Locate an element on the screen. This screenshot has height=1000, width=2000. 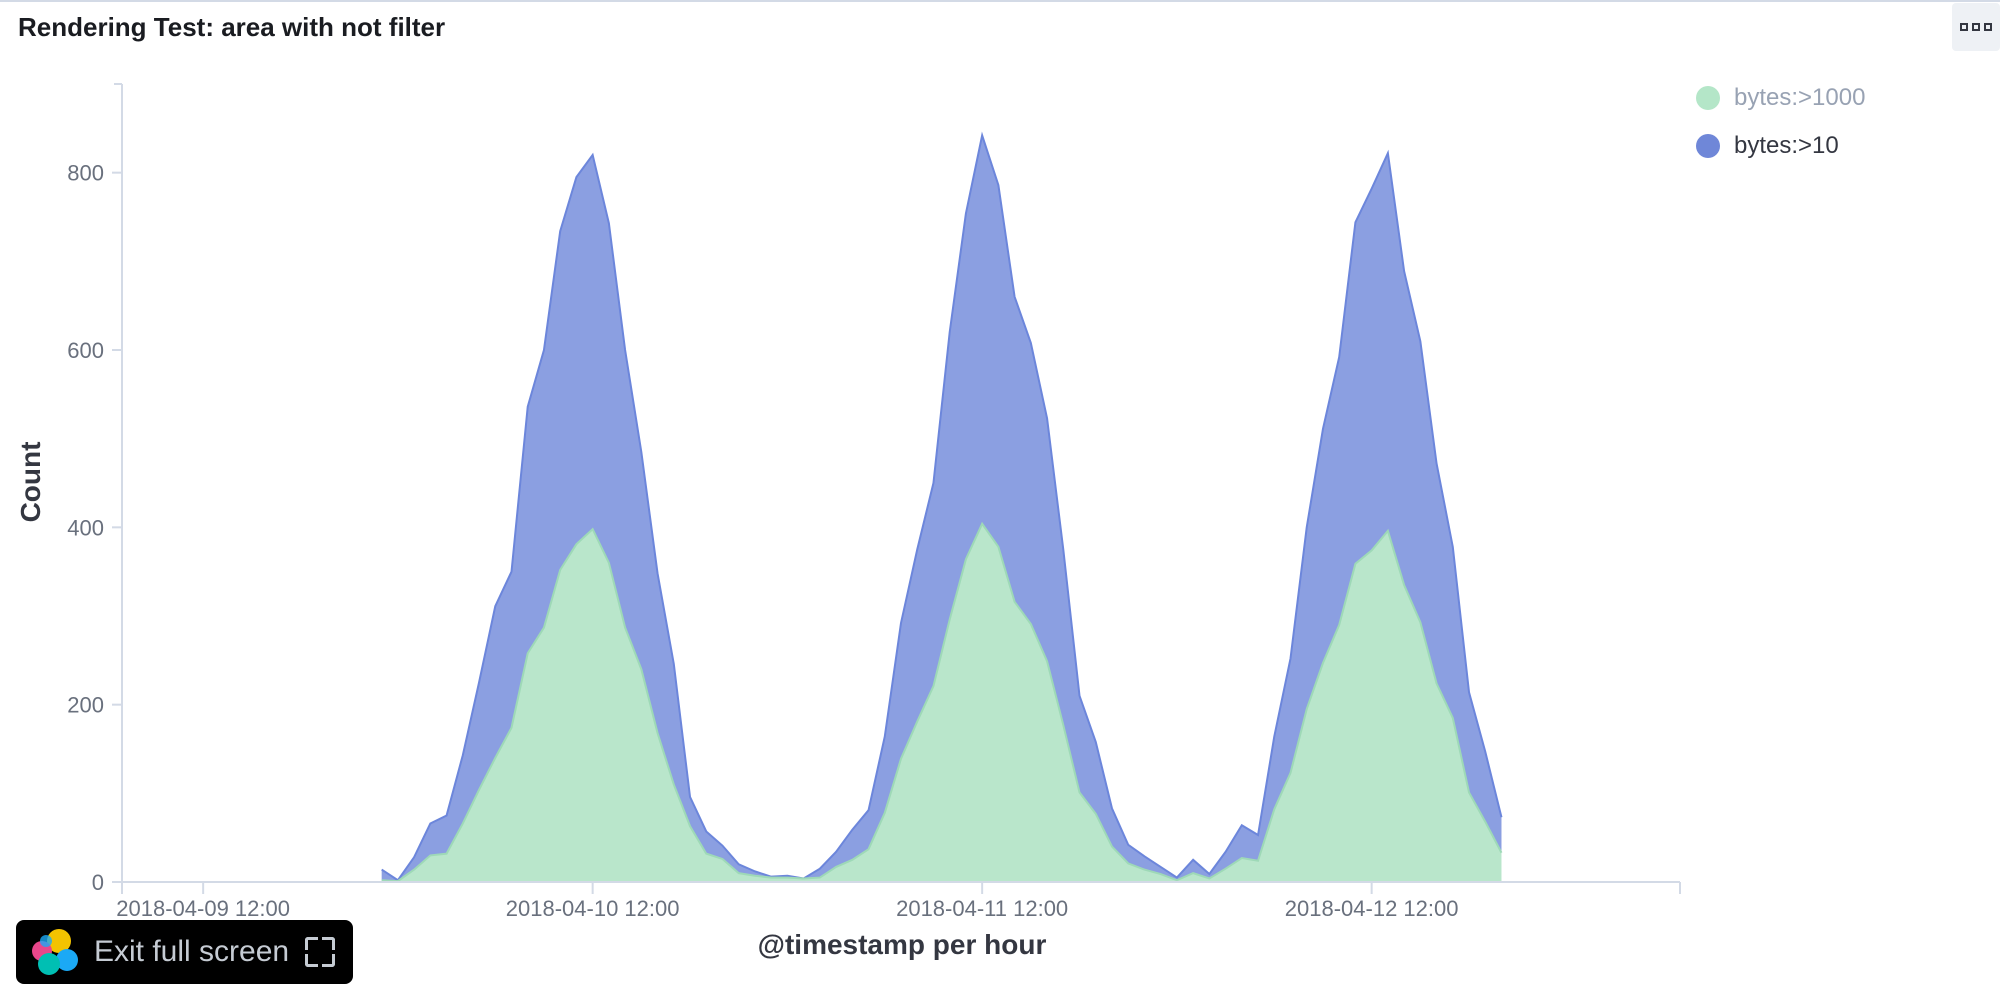
exit-fullscreen-button: Exit full screen is located at coordinates (184, 952).